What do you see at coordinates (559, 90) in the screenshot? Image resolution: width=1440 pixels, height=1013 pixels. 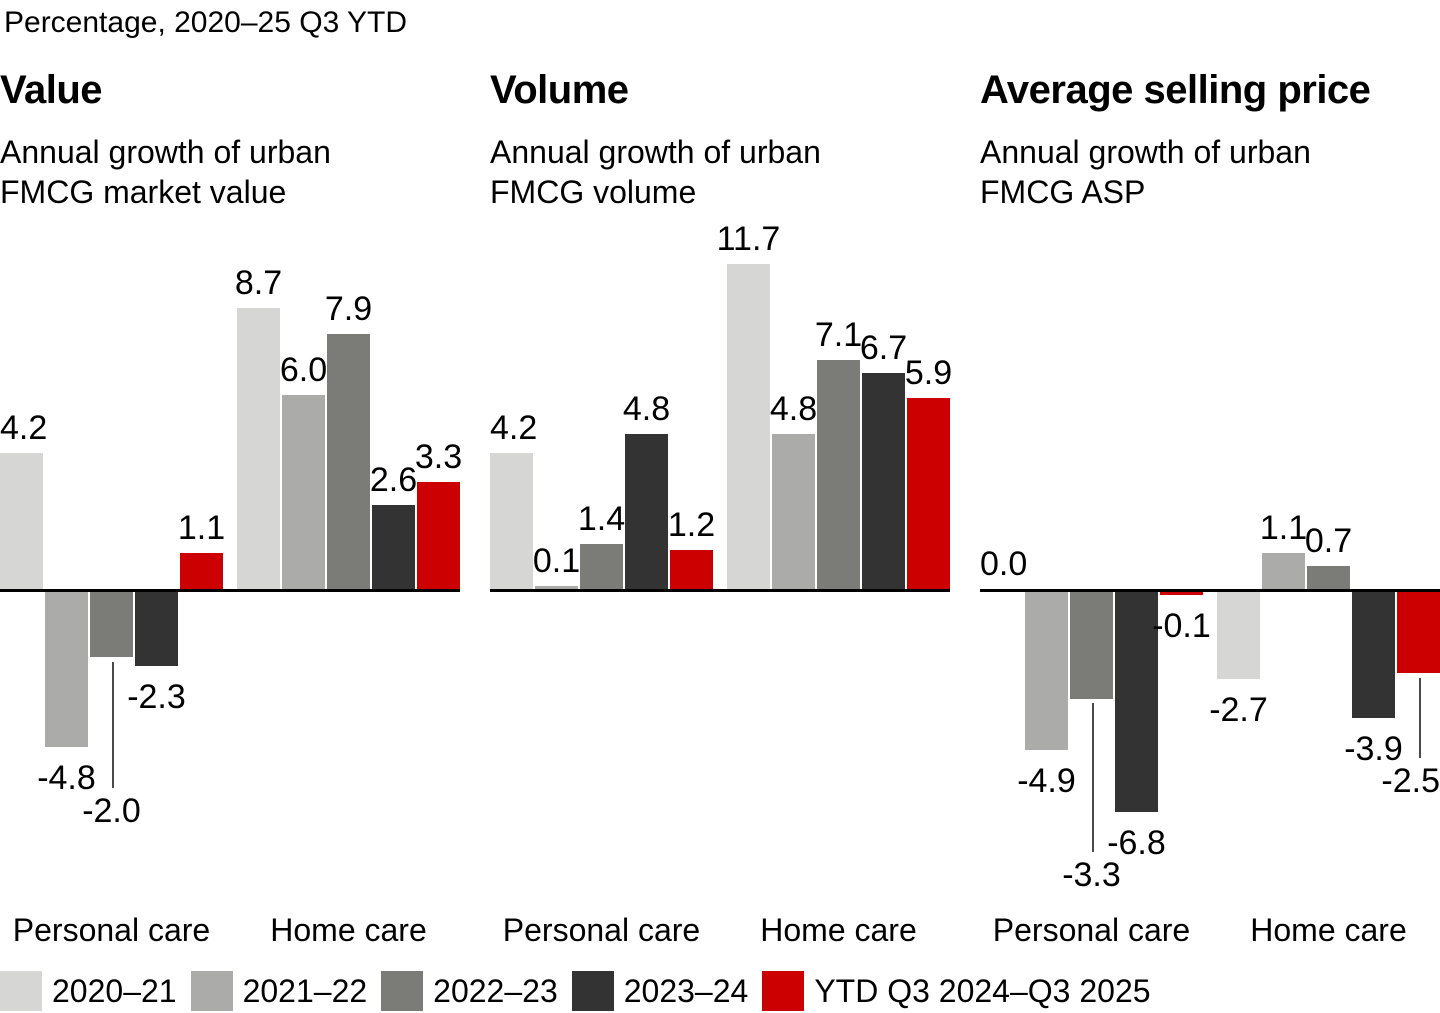 I see `chart-title: Volume` at bounding box center [559, 90].